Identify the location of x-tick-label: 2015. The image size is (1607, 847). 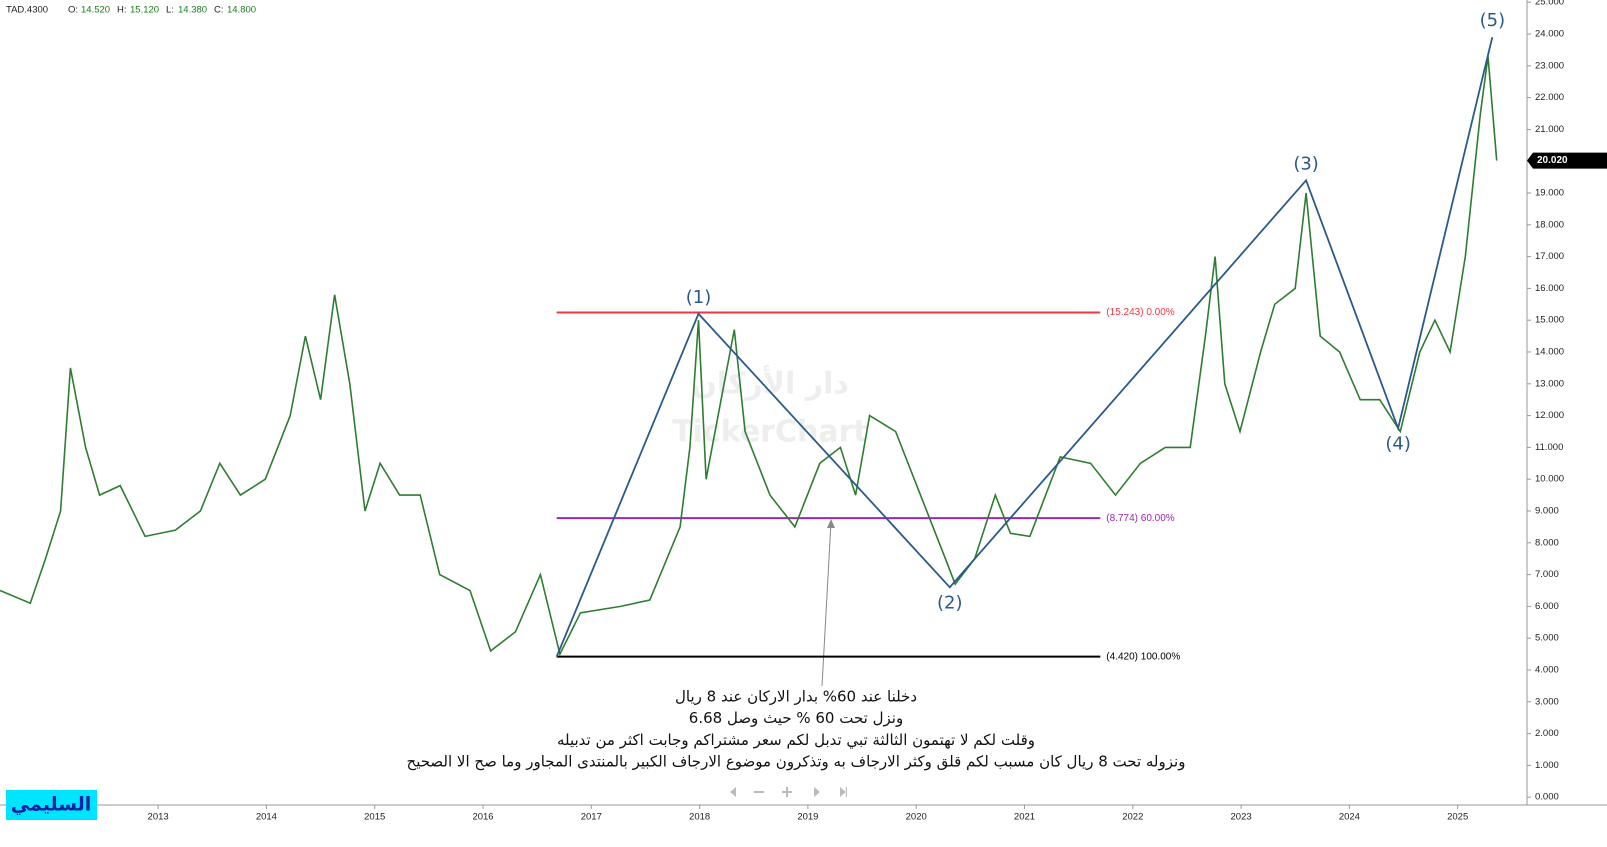
(374, 817).